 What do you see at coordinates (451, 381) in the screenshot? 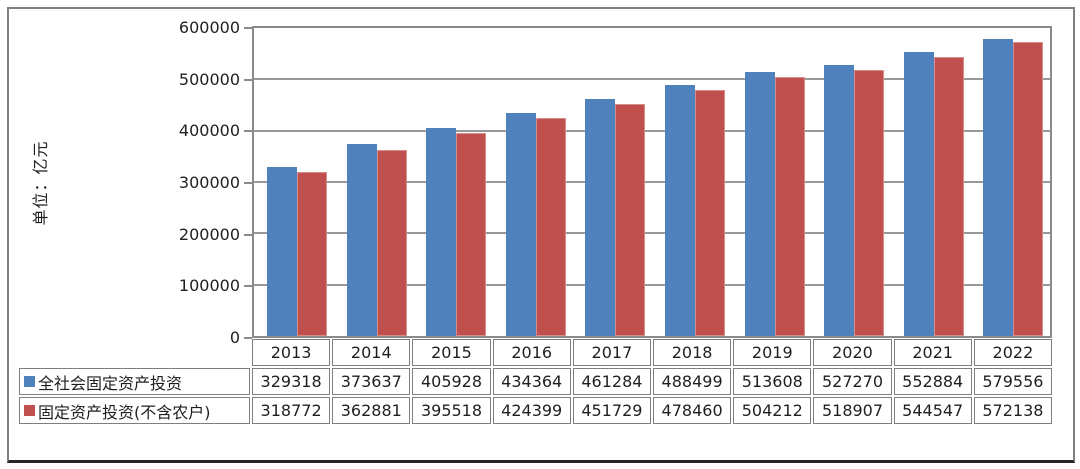
I see `value-cell-2015-s0: 405928` at bounding box center [451, 381].